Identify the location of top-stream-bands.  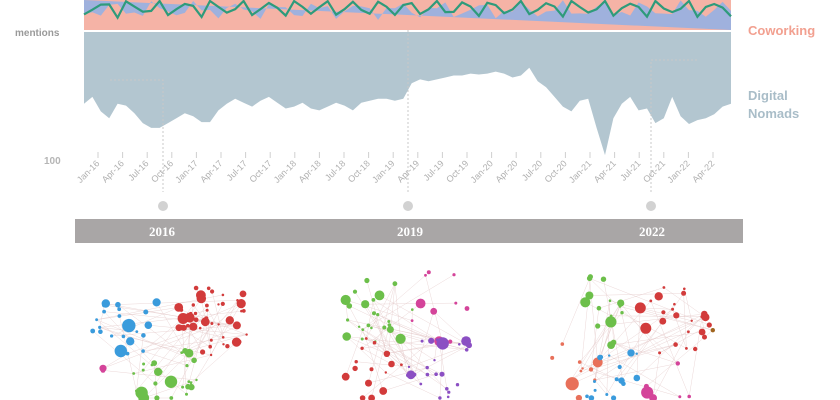
(407, 16).